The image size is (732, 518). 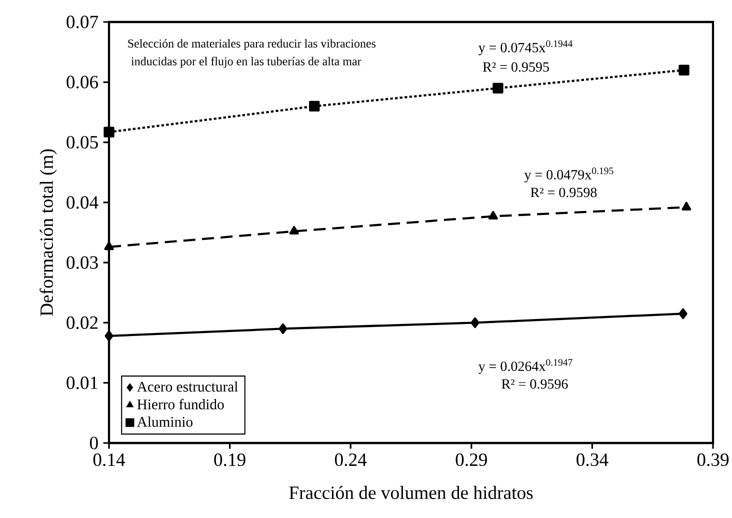 What do you see at coordinates (563, 193) in the screenshot?
I see `annotation: R² = 0.9598` at bounding box center [563, 193].